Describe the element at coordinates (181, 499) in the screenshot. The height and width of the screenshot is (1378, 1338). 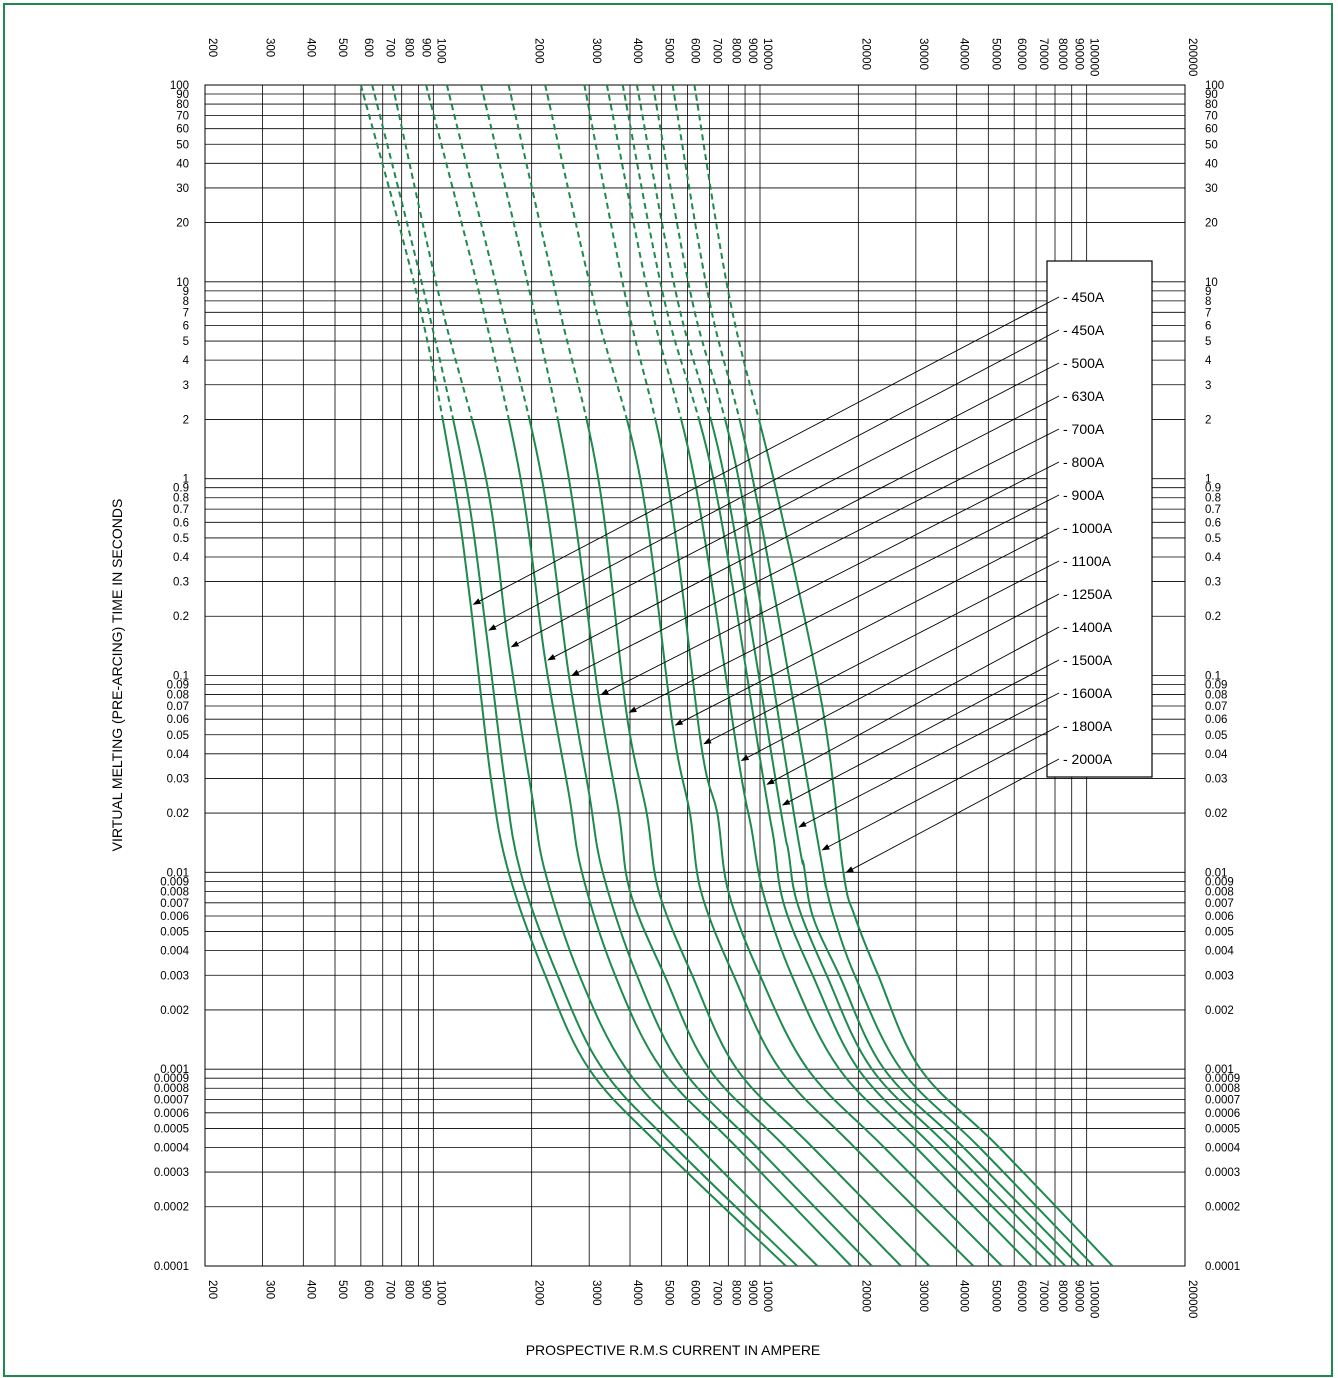
I see `y-tick-label-left: 0.8` at that location.